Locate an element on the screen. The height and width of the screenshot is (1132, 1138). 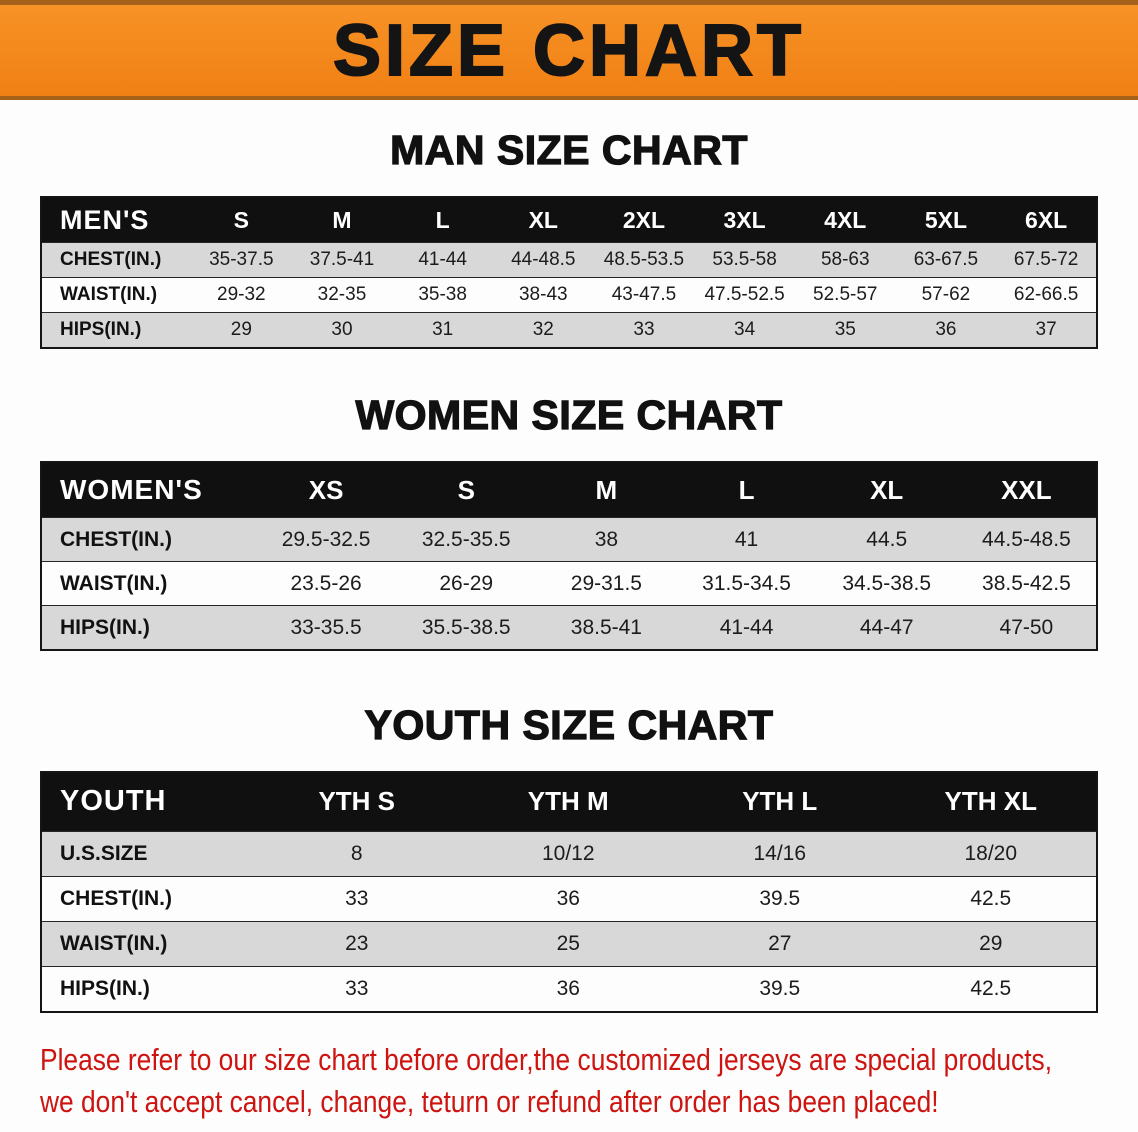
value-cell: 29-32 is located at coordinates (241, 295).